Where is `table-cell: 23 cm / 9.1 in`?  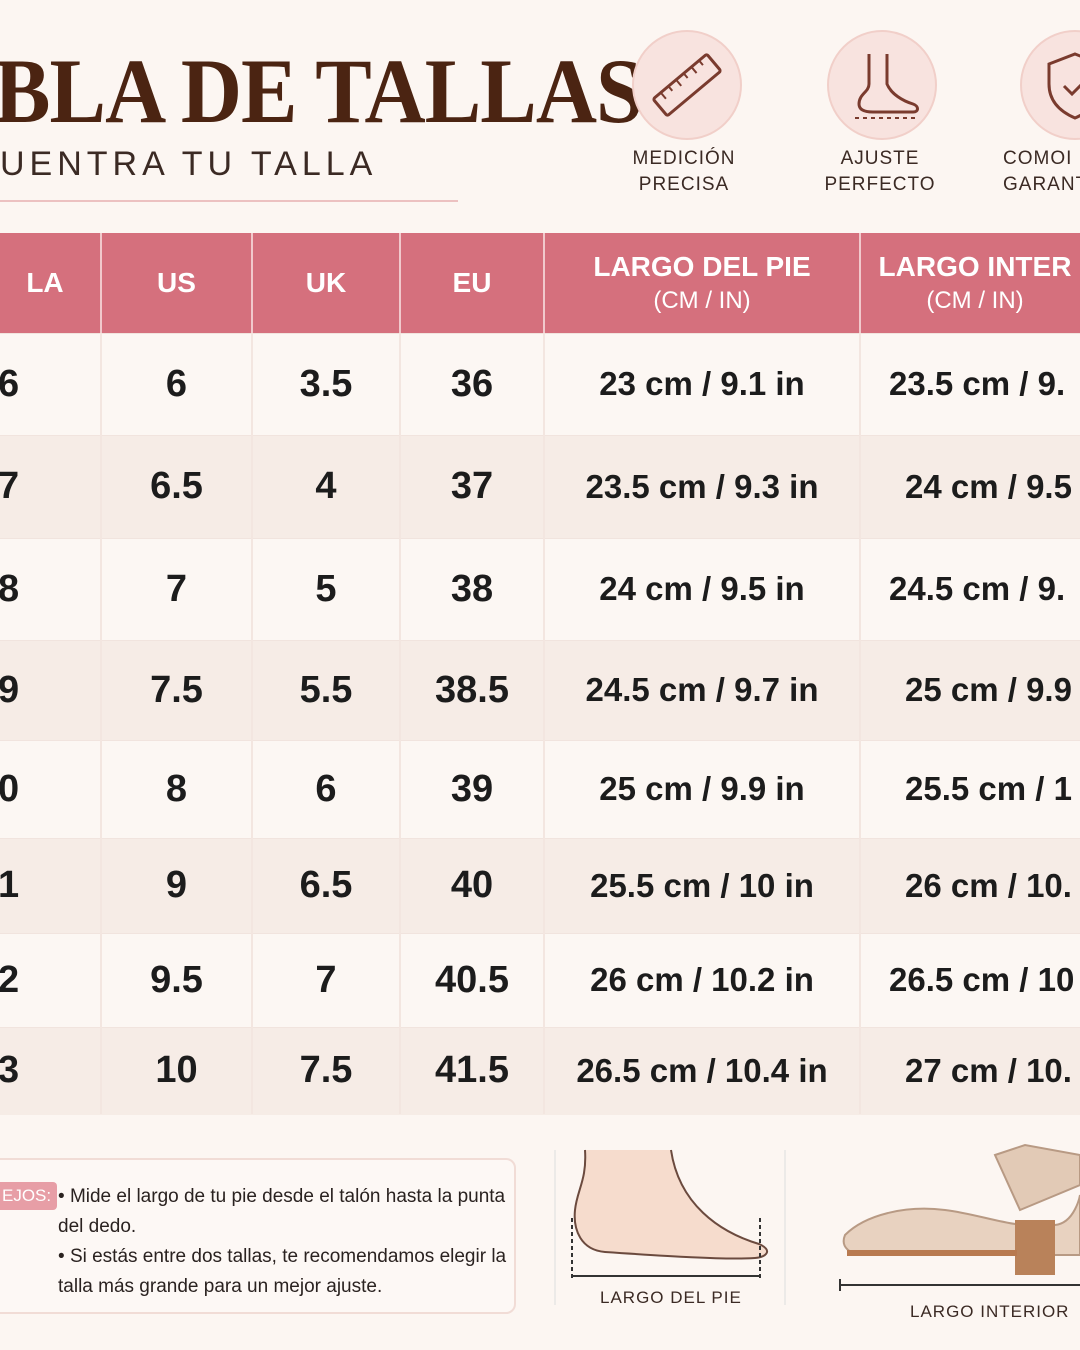 table-cell: 23 cm / 9.1 in is located at coordinates (703, 384).